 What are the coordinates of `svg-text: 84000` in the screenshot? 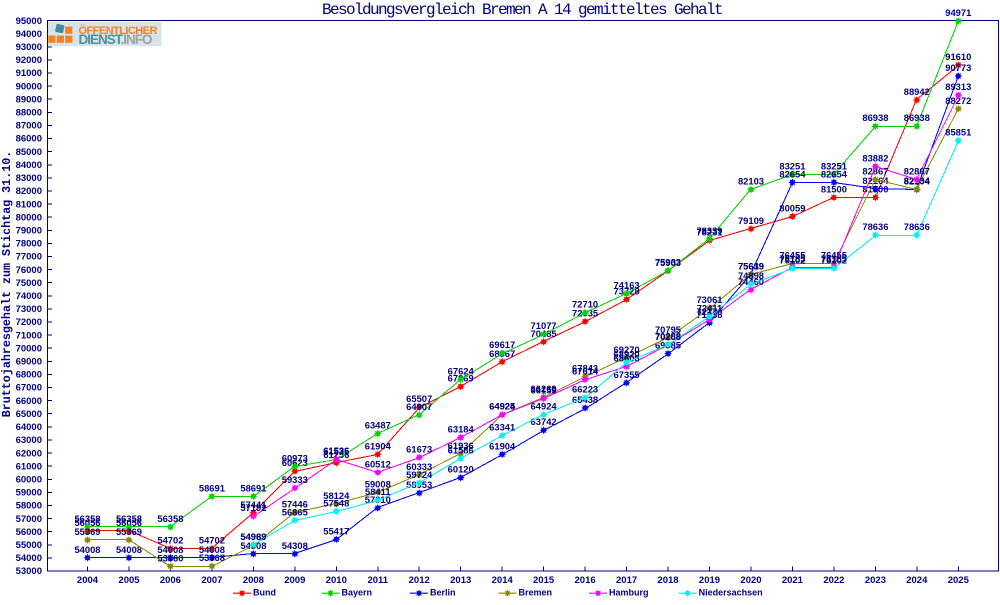 It's located at (29, 165).